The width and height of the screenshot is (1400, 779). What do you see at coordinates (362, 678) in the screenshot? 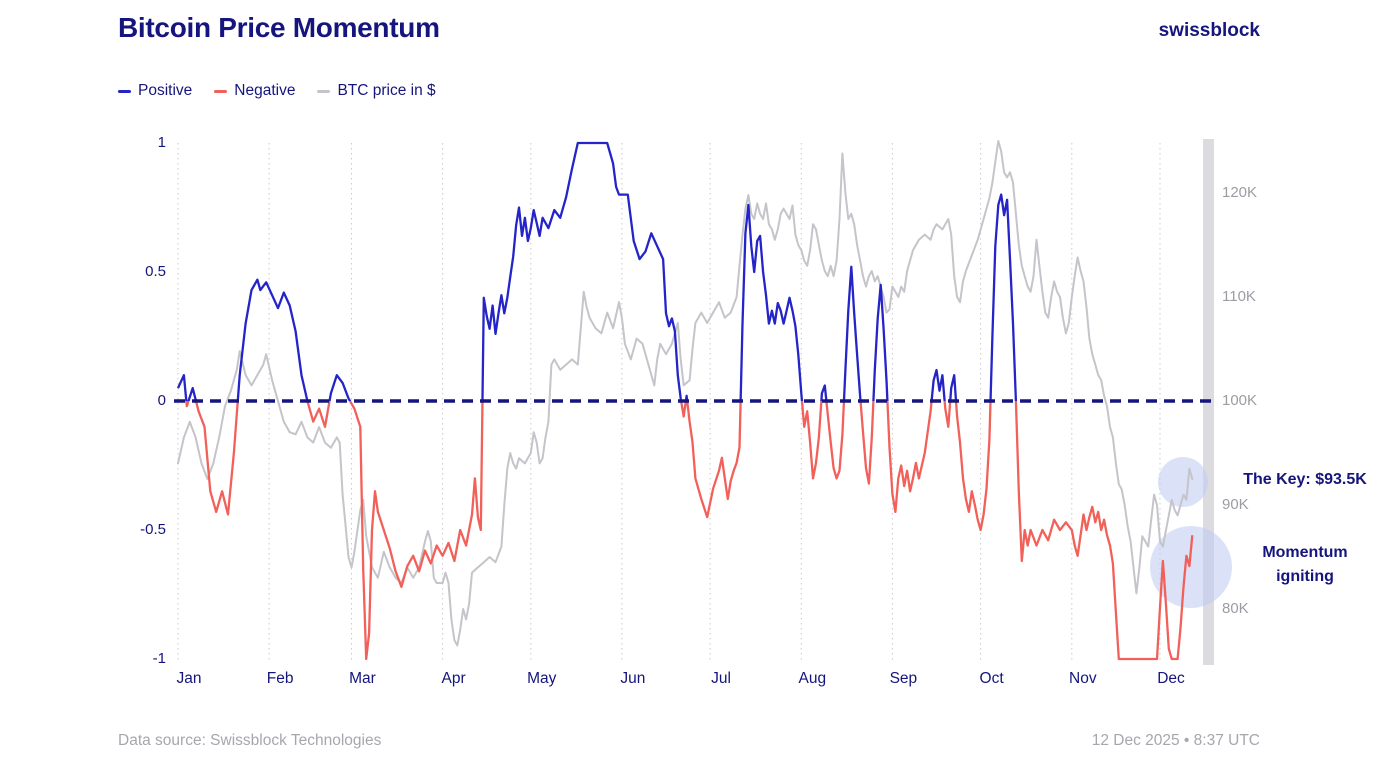
I see `month-label-Mar: Mar` at bounding box center [362, 678].